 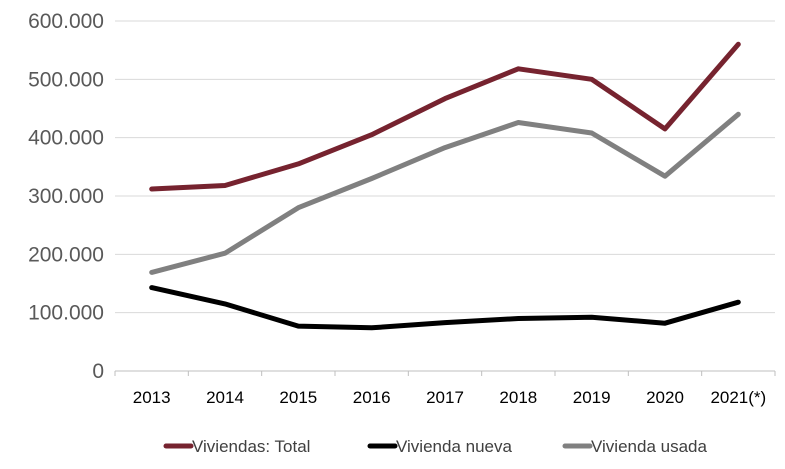 I want to click on x-tick-label: 2017, so click(x=445, y=397).